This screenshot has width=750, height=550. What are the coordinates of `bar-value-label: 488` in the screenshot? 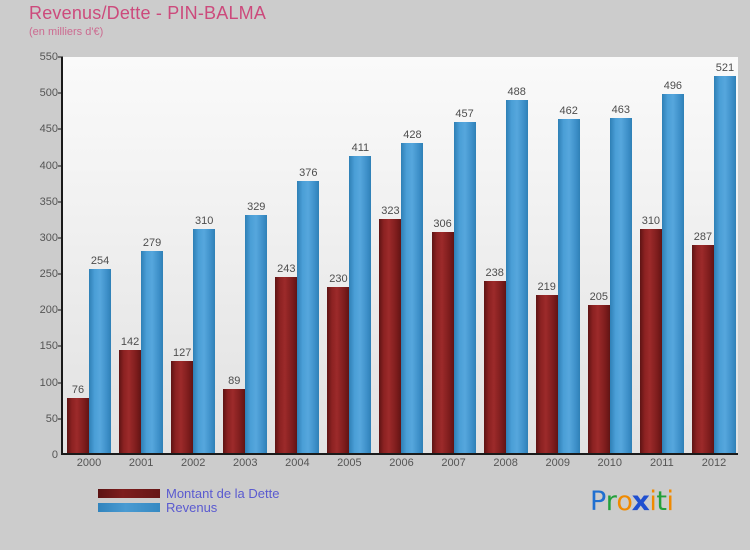 It's located at (516, 91).